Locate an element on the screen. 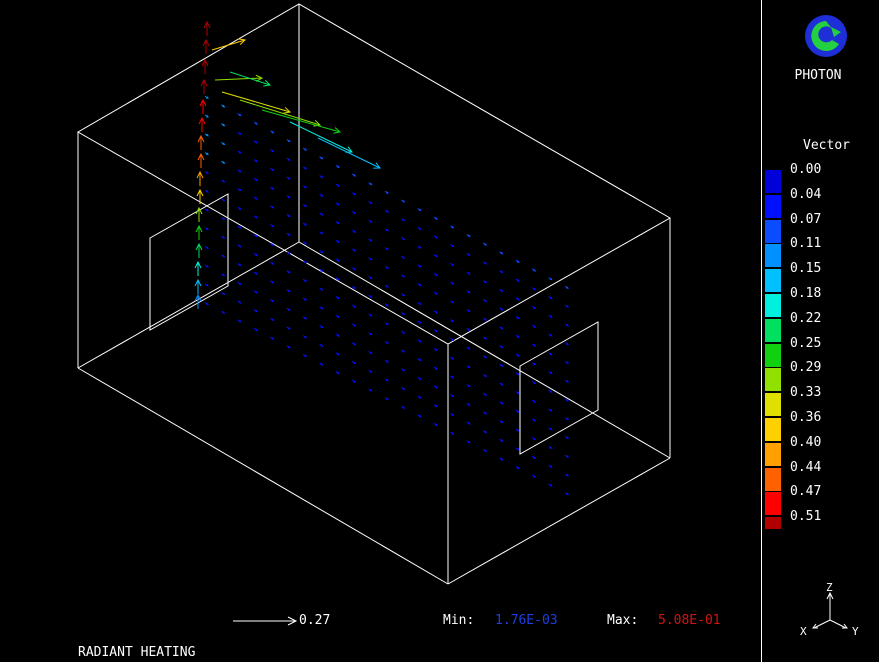 The height and width of the screenshot is (662, 879). legend-row: 0.47 is located at coordinates (819, 500).